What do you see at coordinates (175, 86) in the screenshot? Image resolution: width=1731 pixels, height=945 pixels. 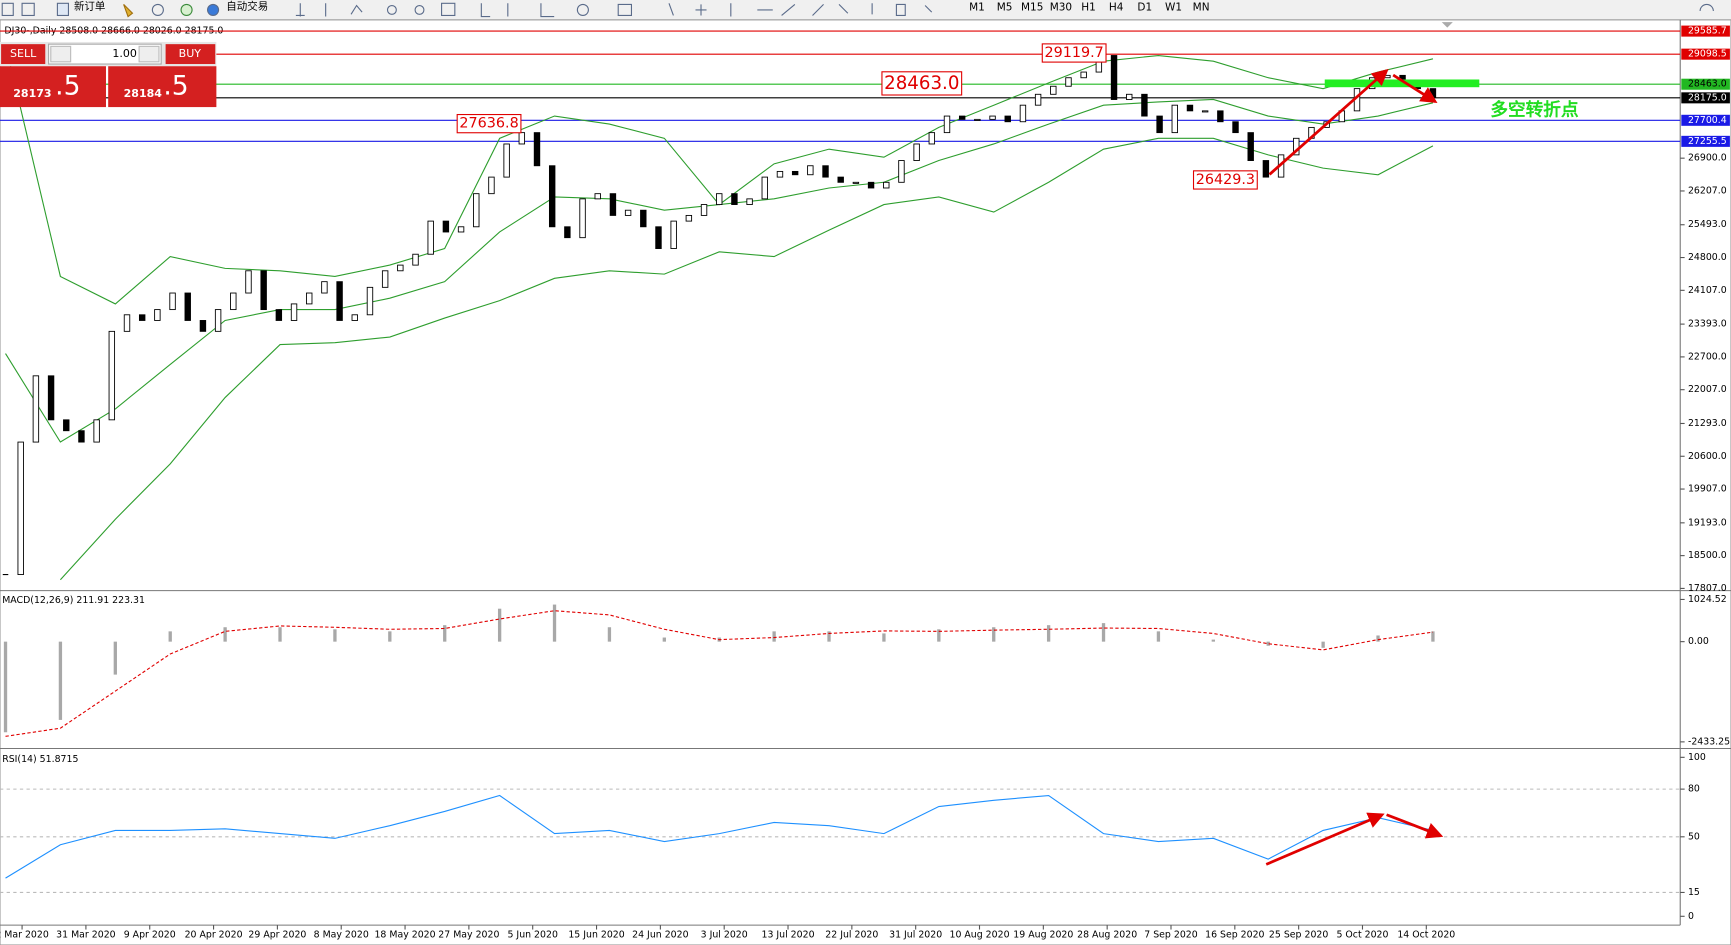 I see `ask-fraction: .5` at bounding box center [175, 86].